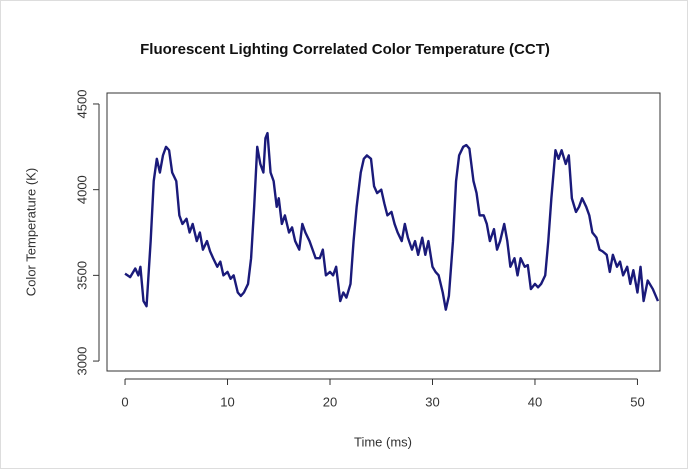 The width and height of the screenshot is (688, 469). I want to click on y-tick-label: 3000, so click(81, 361).